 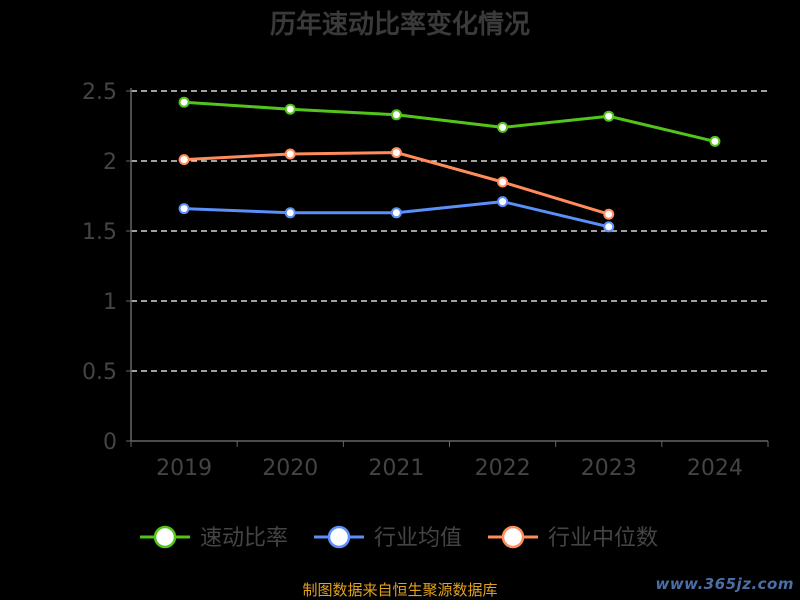 What do you see at coordinates (399, 25) in the screenshot?
I see `chart-title: 历年速动比率变化情况` at bounding box center [399, 25].